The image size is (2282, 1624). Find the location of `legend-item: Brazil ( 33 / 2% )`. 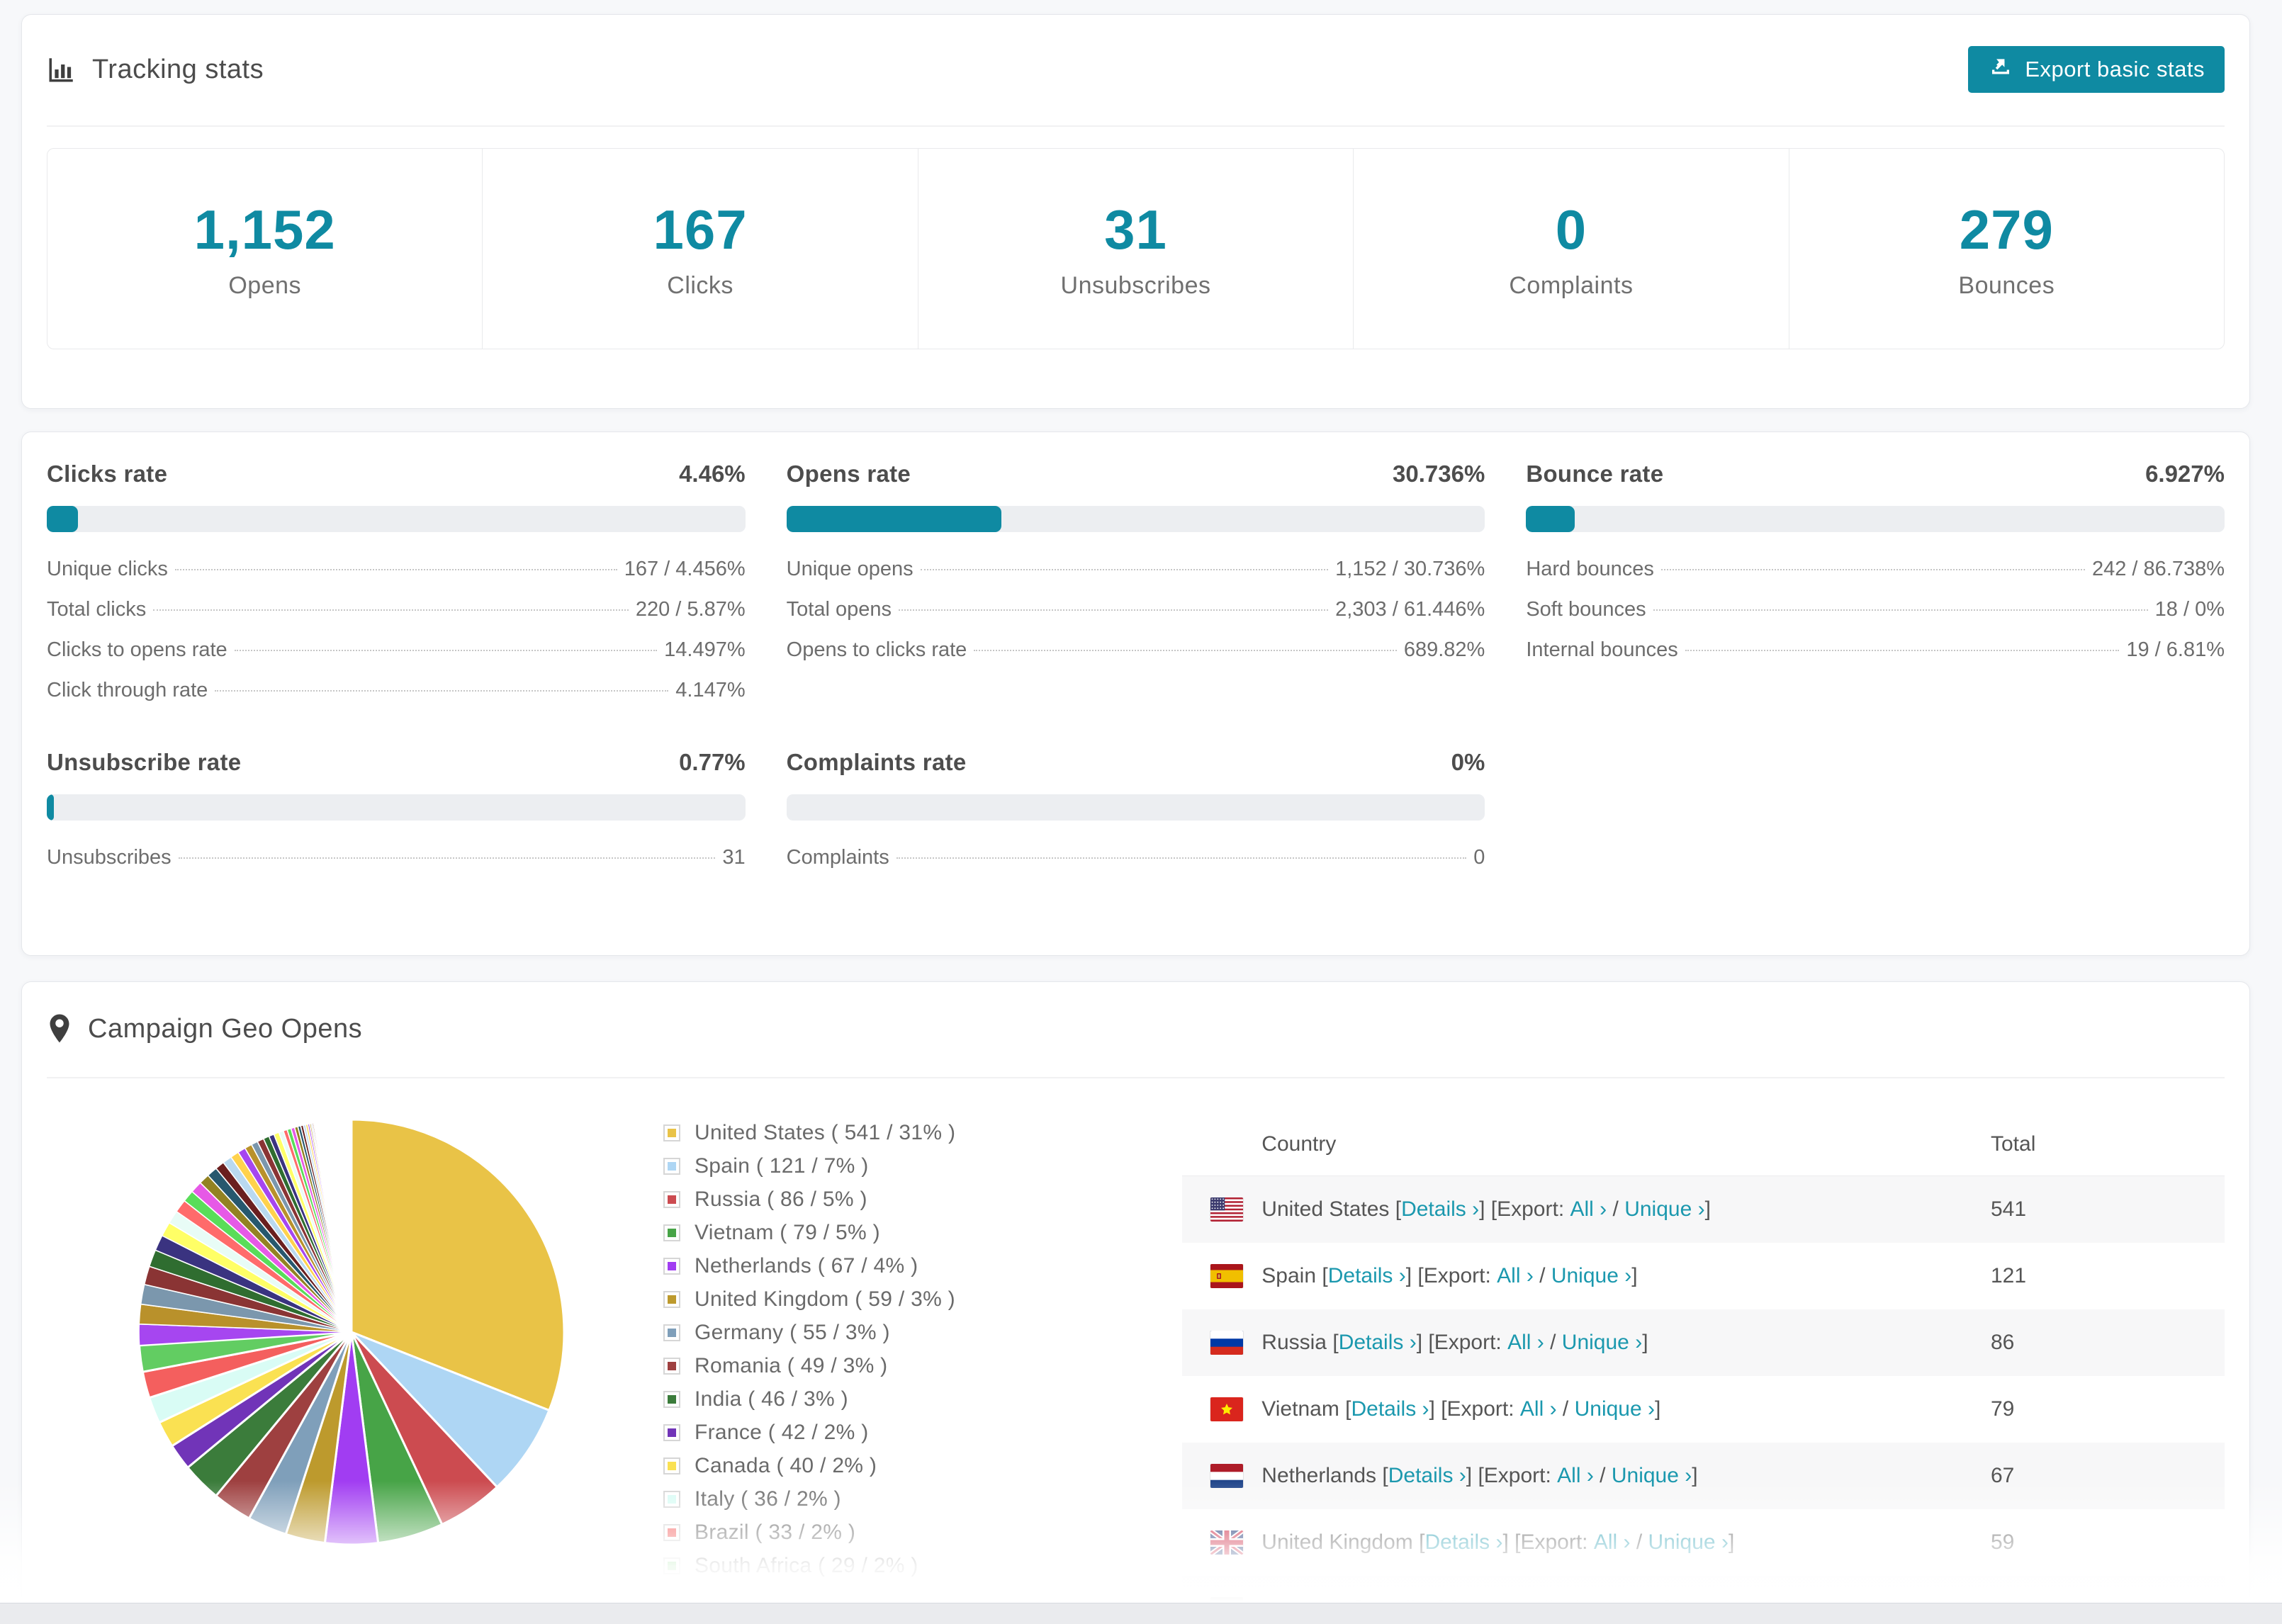

legend-item: Brazil ( 33 / 2% ) is located at coordinates (809, 1533).